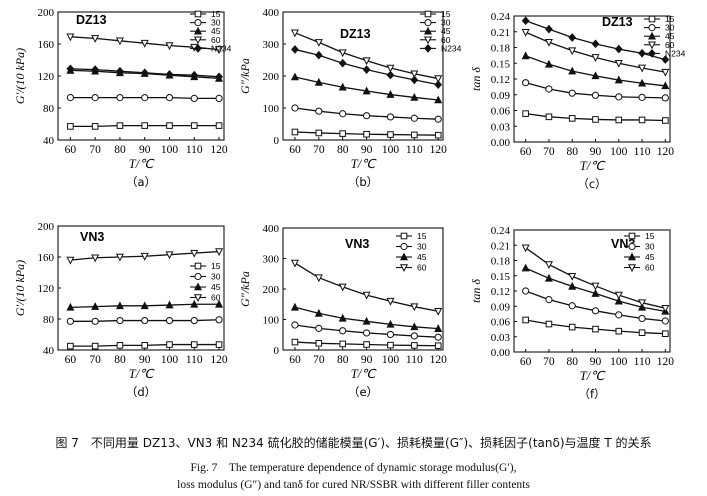 The image size is (707, 496). Describe the element at coordinates (271, 109) in the screenshot. I see `y-tick-label: 100` at that location.